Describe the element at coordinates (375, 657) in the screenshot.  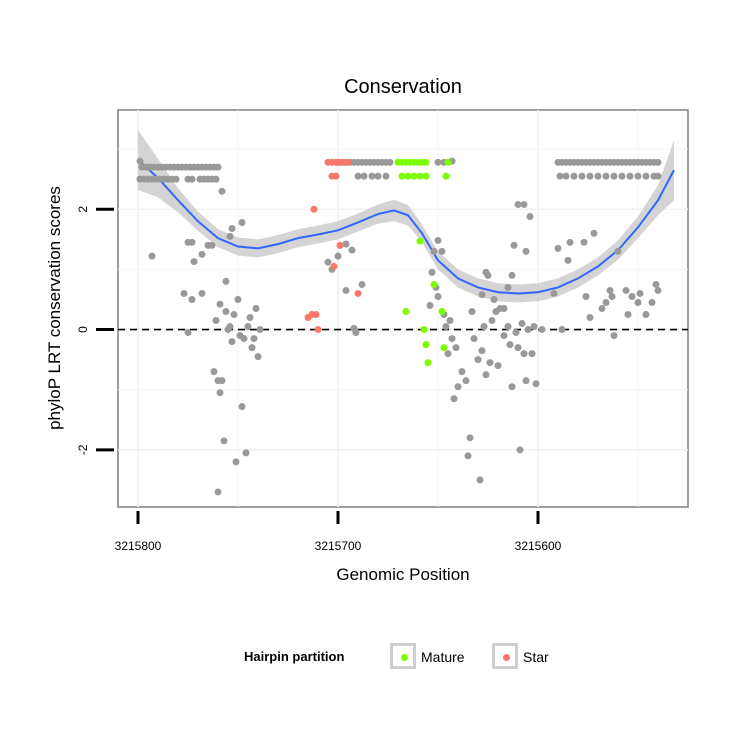
I see `legend: Hairpin partition Mature Star` at that location.